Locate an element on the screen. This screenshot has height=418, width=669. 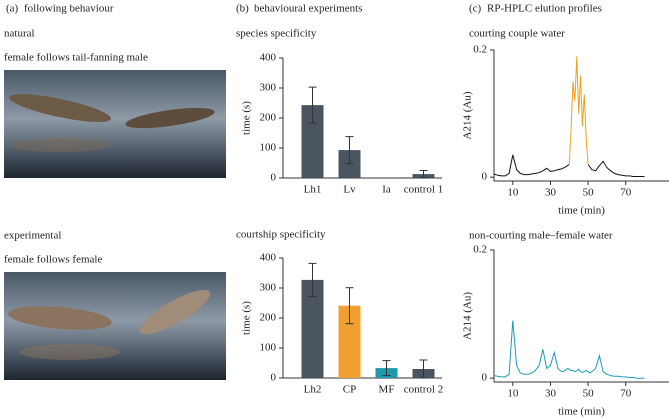
photo-experimental is located at coordinates (115, 326).